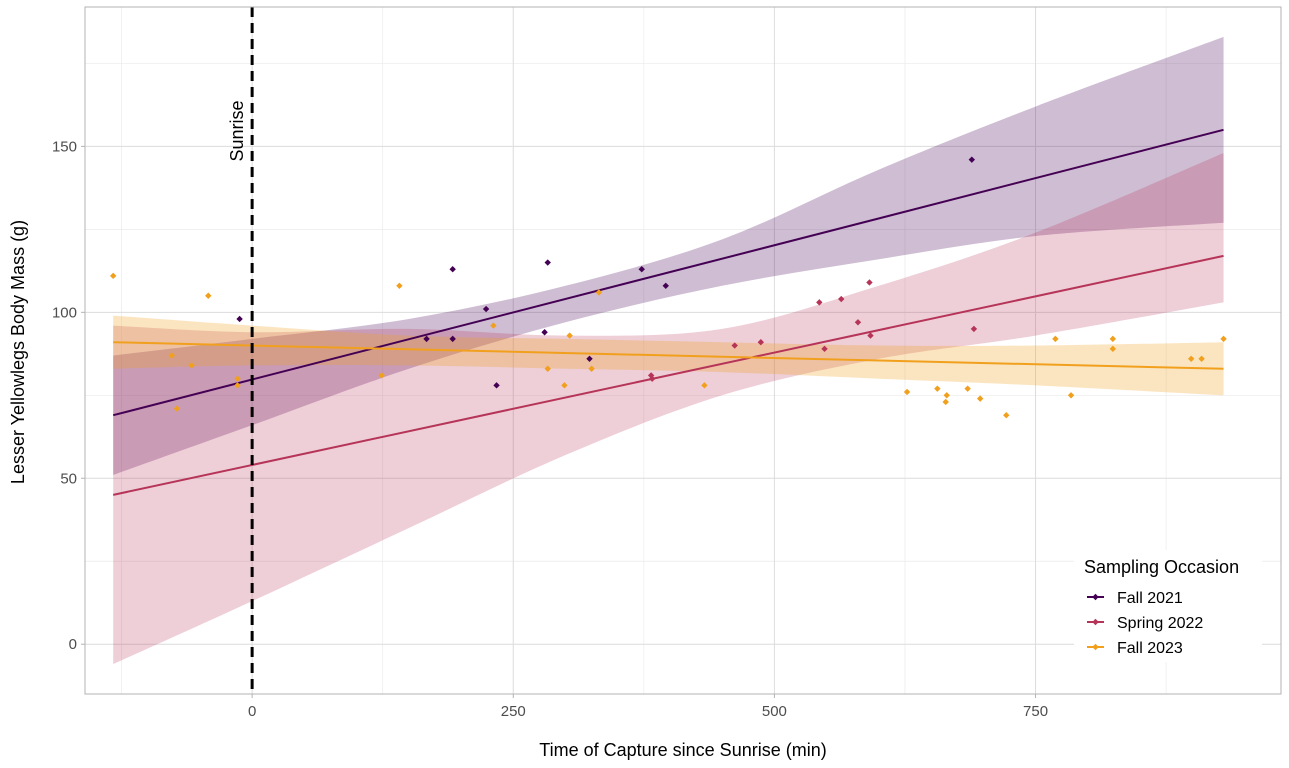 The height and width of the screenshot is (768, 1289). I want to click on y-tick-label: 150, so click(64, 146).